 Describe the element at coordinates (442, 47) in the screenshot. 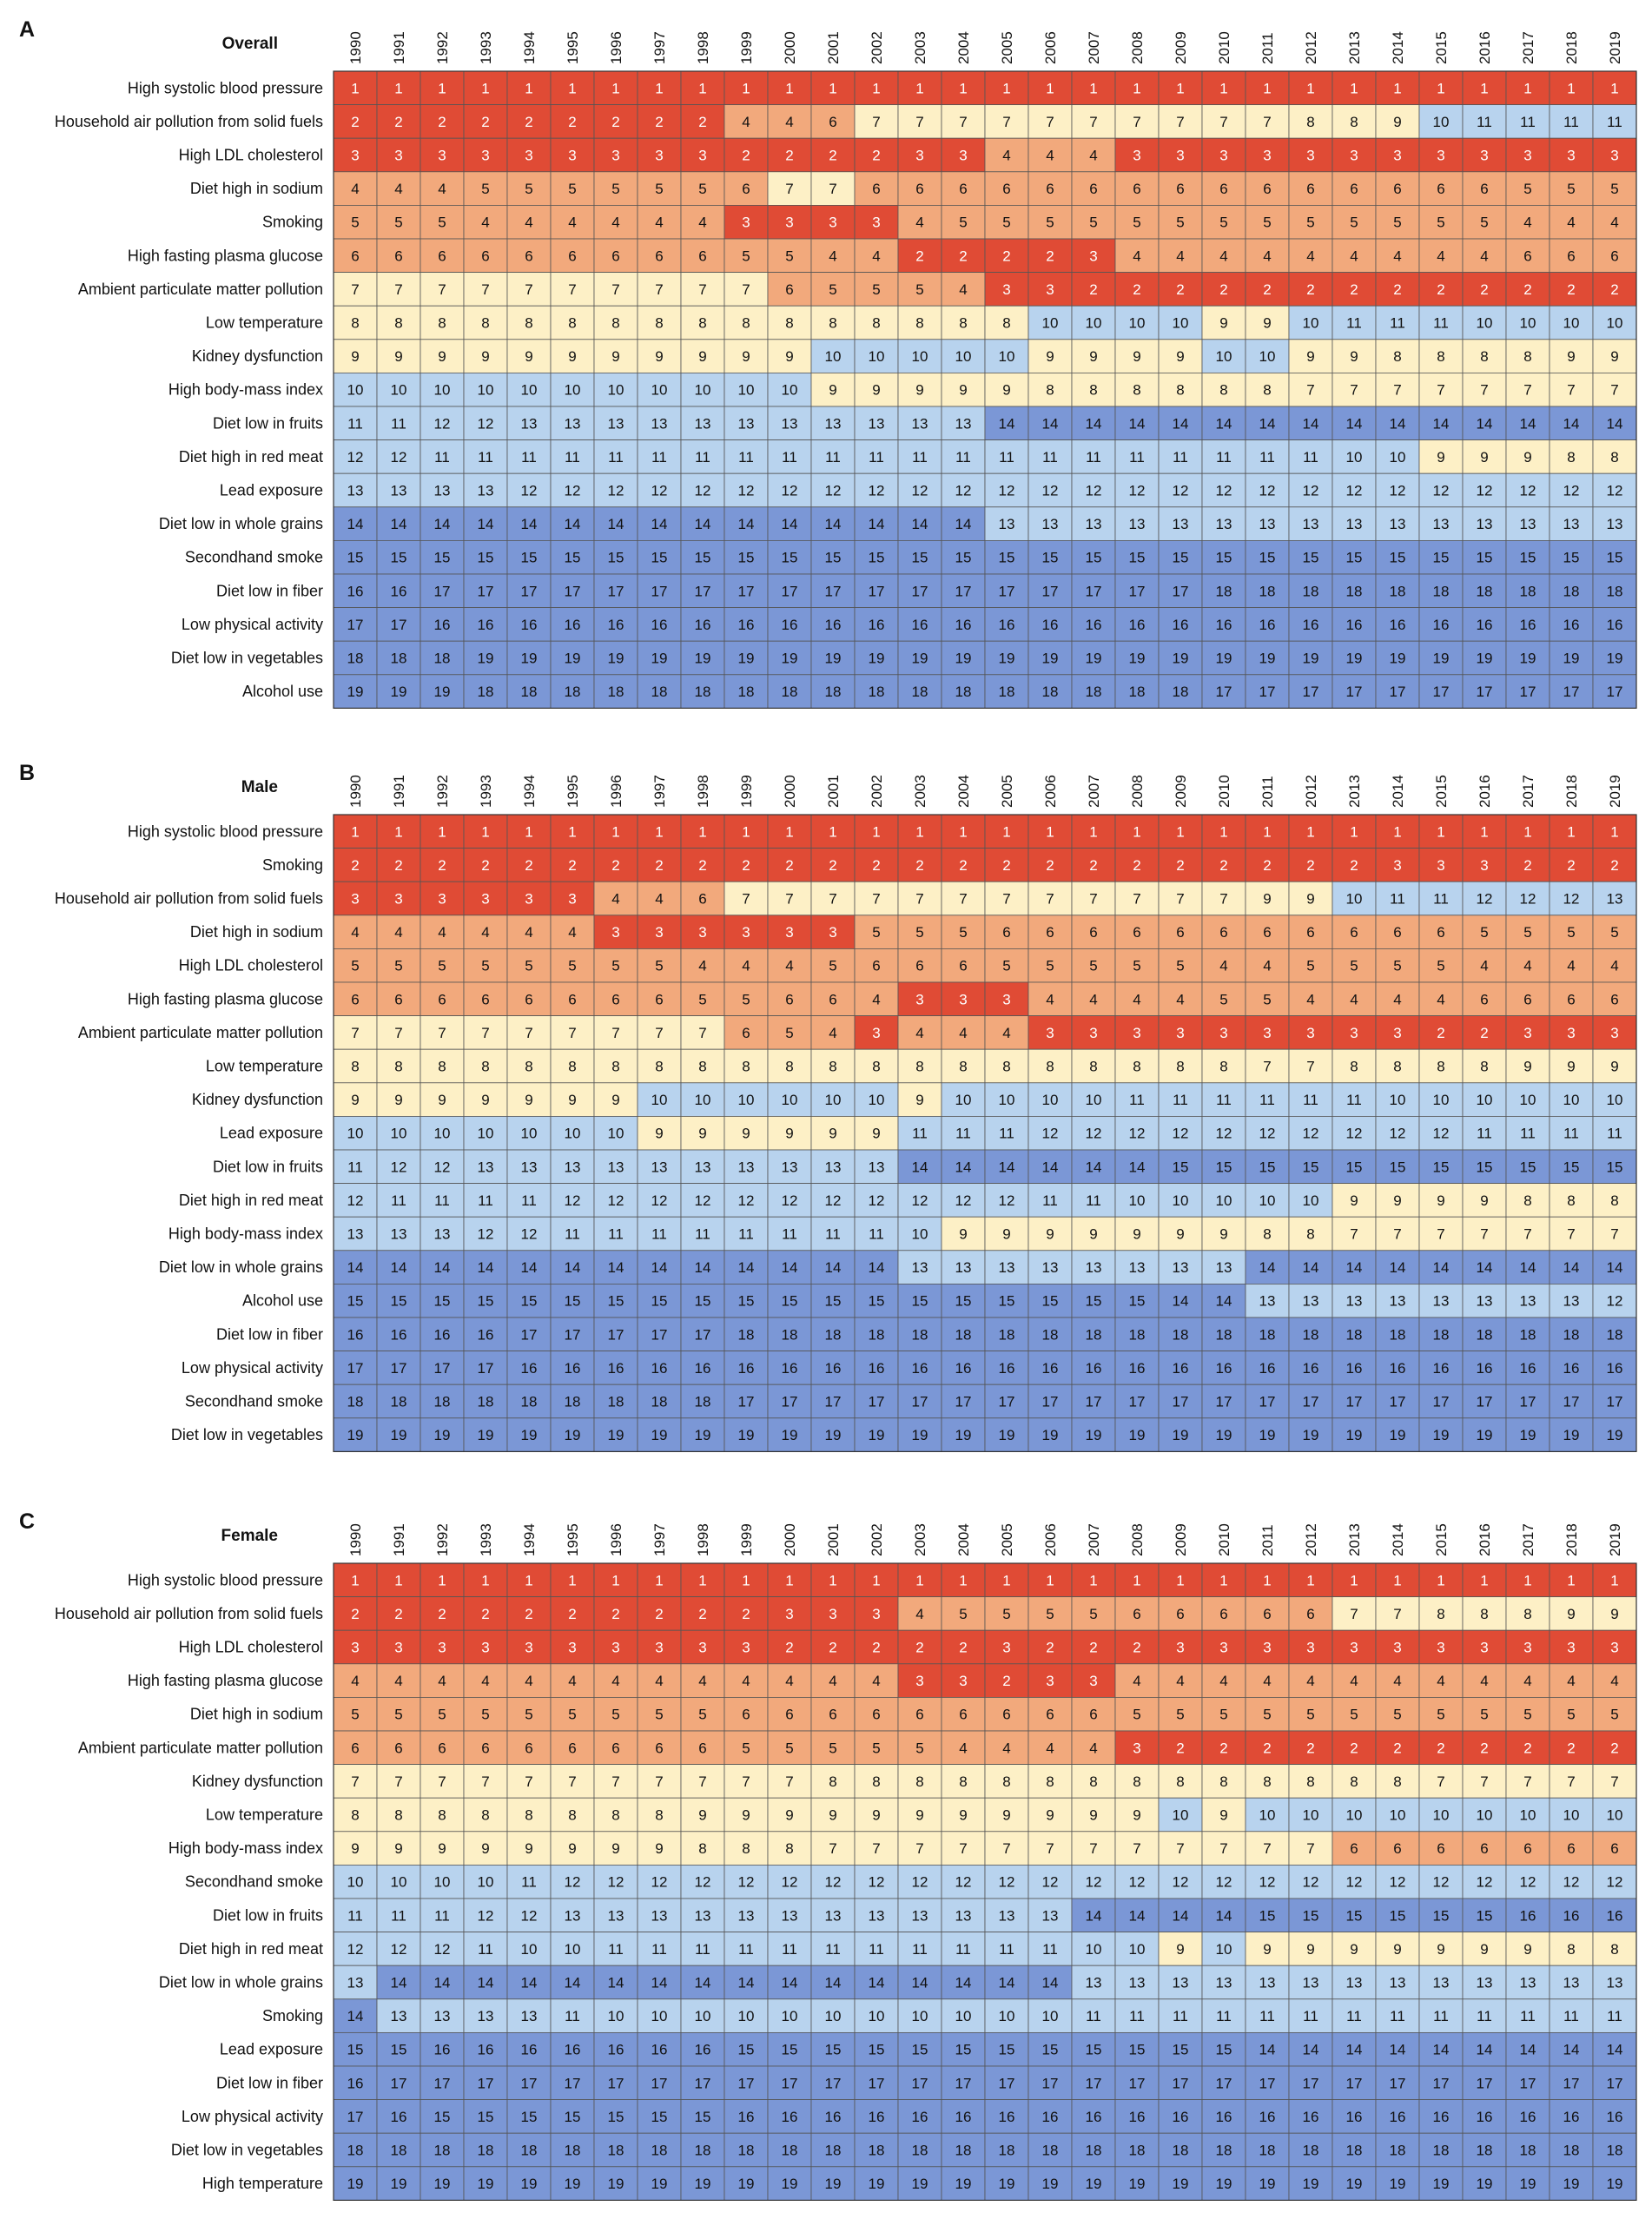

I see `year-label: 1992` at that location.